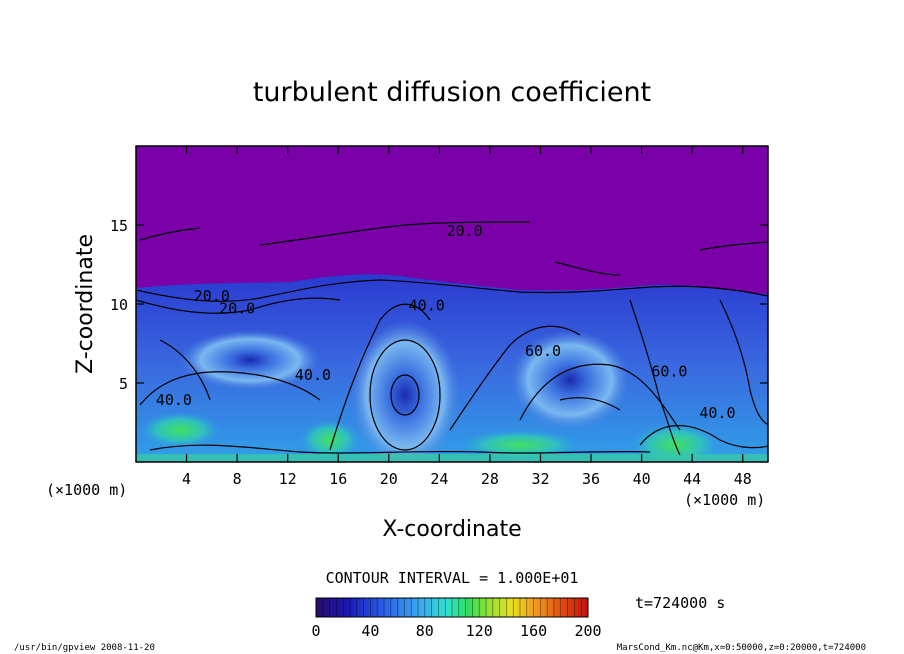 The image size is (904, 654). I want to click on time-label: t=724000 s, so click(680, 603).